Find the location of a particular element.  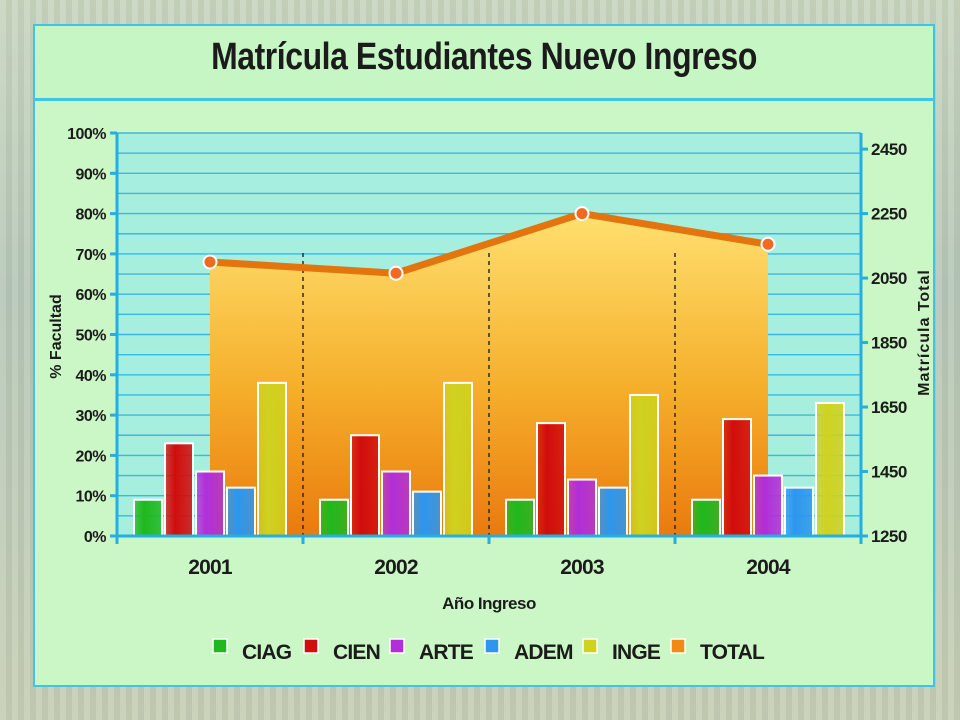

y-tick-label: 40% is located at coordinates (90, 376).